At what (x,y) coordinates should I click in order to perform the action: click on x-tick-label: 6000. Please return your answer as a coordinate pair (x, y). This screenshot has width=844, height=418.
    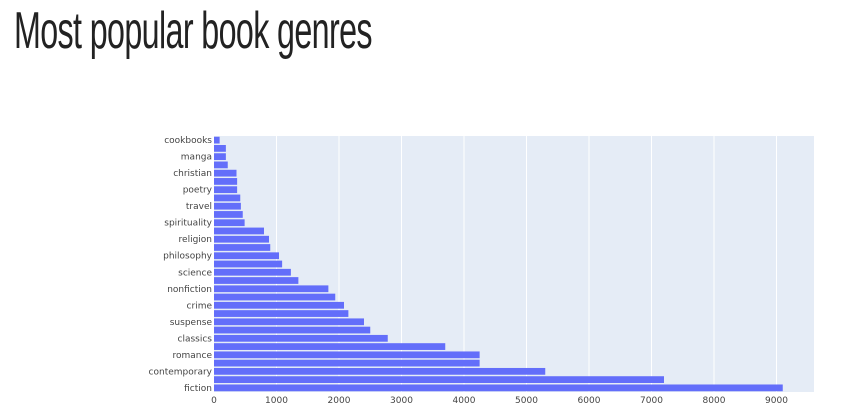
    Looking at the image, I should click on (589, 401).